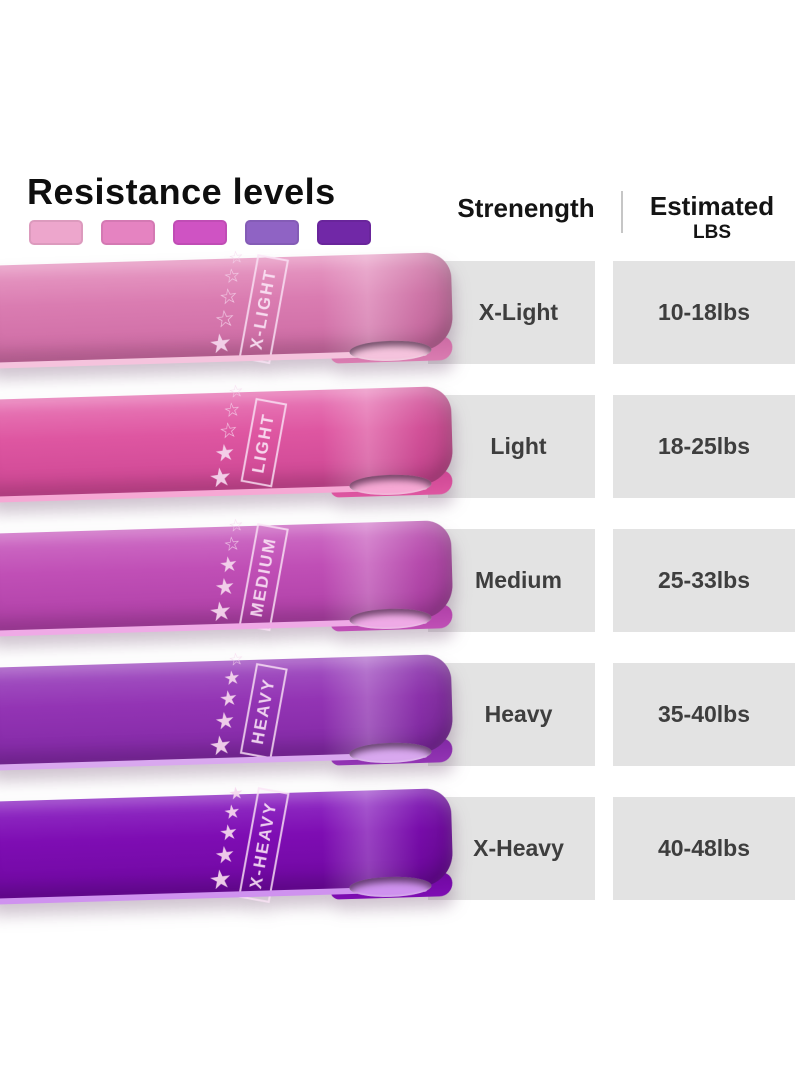  I want to click on strength-column-header: Strenength, so click(526, 208).